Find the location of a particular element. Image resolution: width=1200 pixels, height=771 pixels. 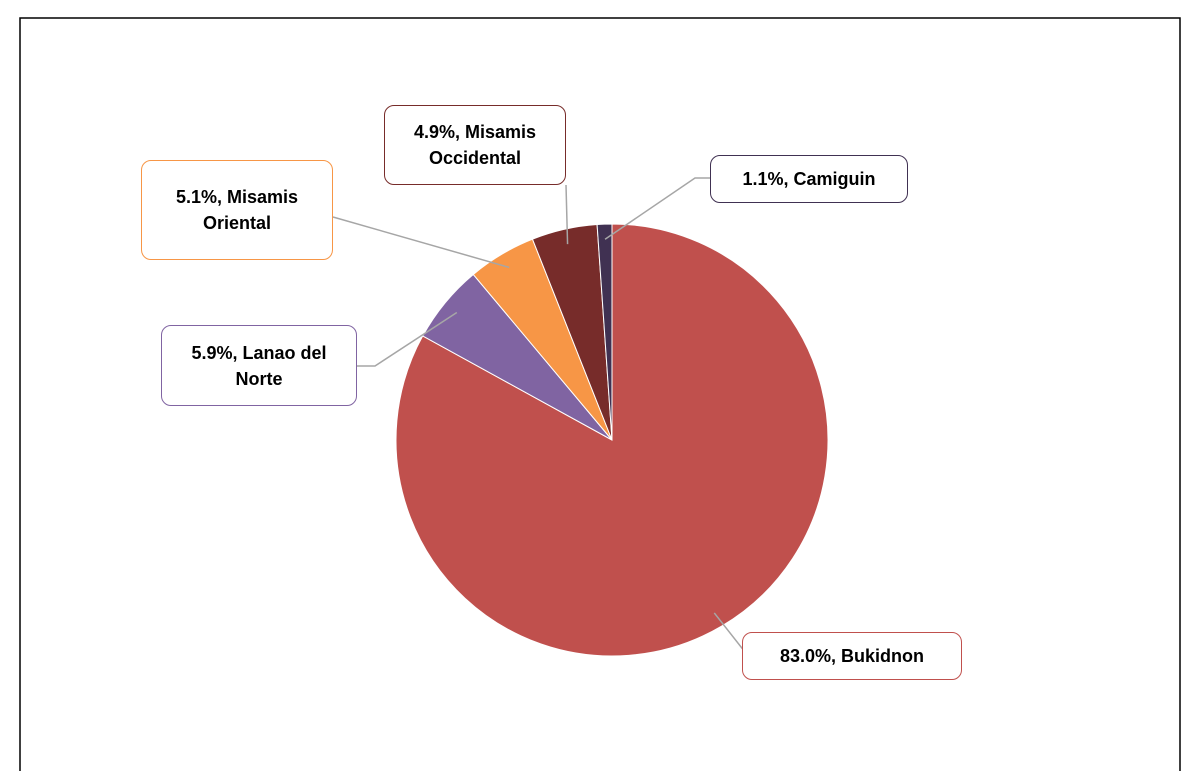

data-label: 1.1%, Camiguin is located at coordinates (809, 179).